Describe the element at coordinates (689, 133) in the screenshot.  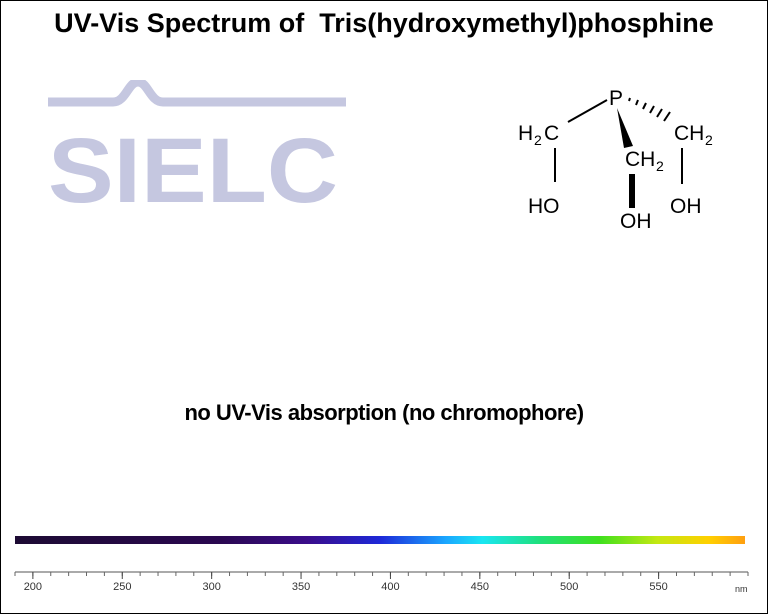
I see `right-ch2: CH` at that location.